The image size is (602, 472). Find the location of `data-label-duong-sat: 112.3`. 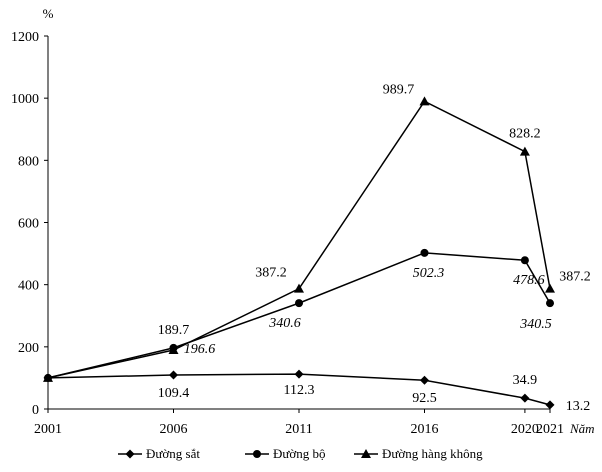

data-label-duong-sat: 112.3 is located at coordinates (299, 390).